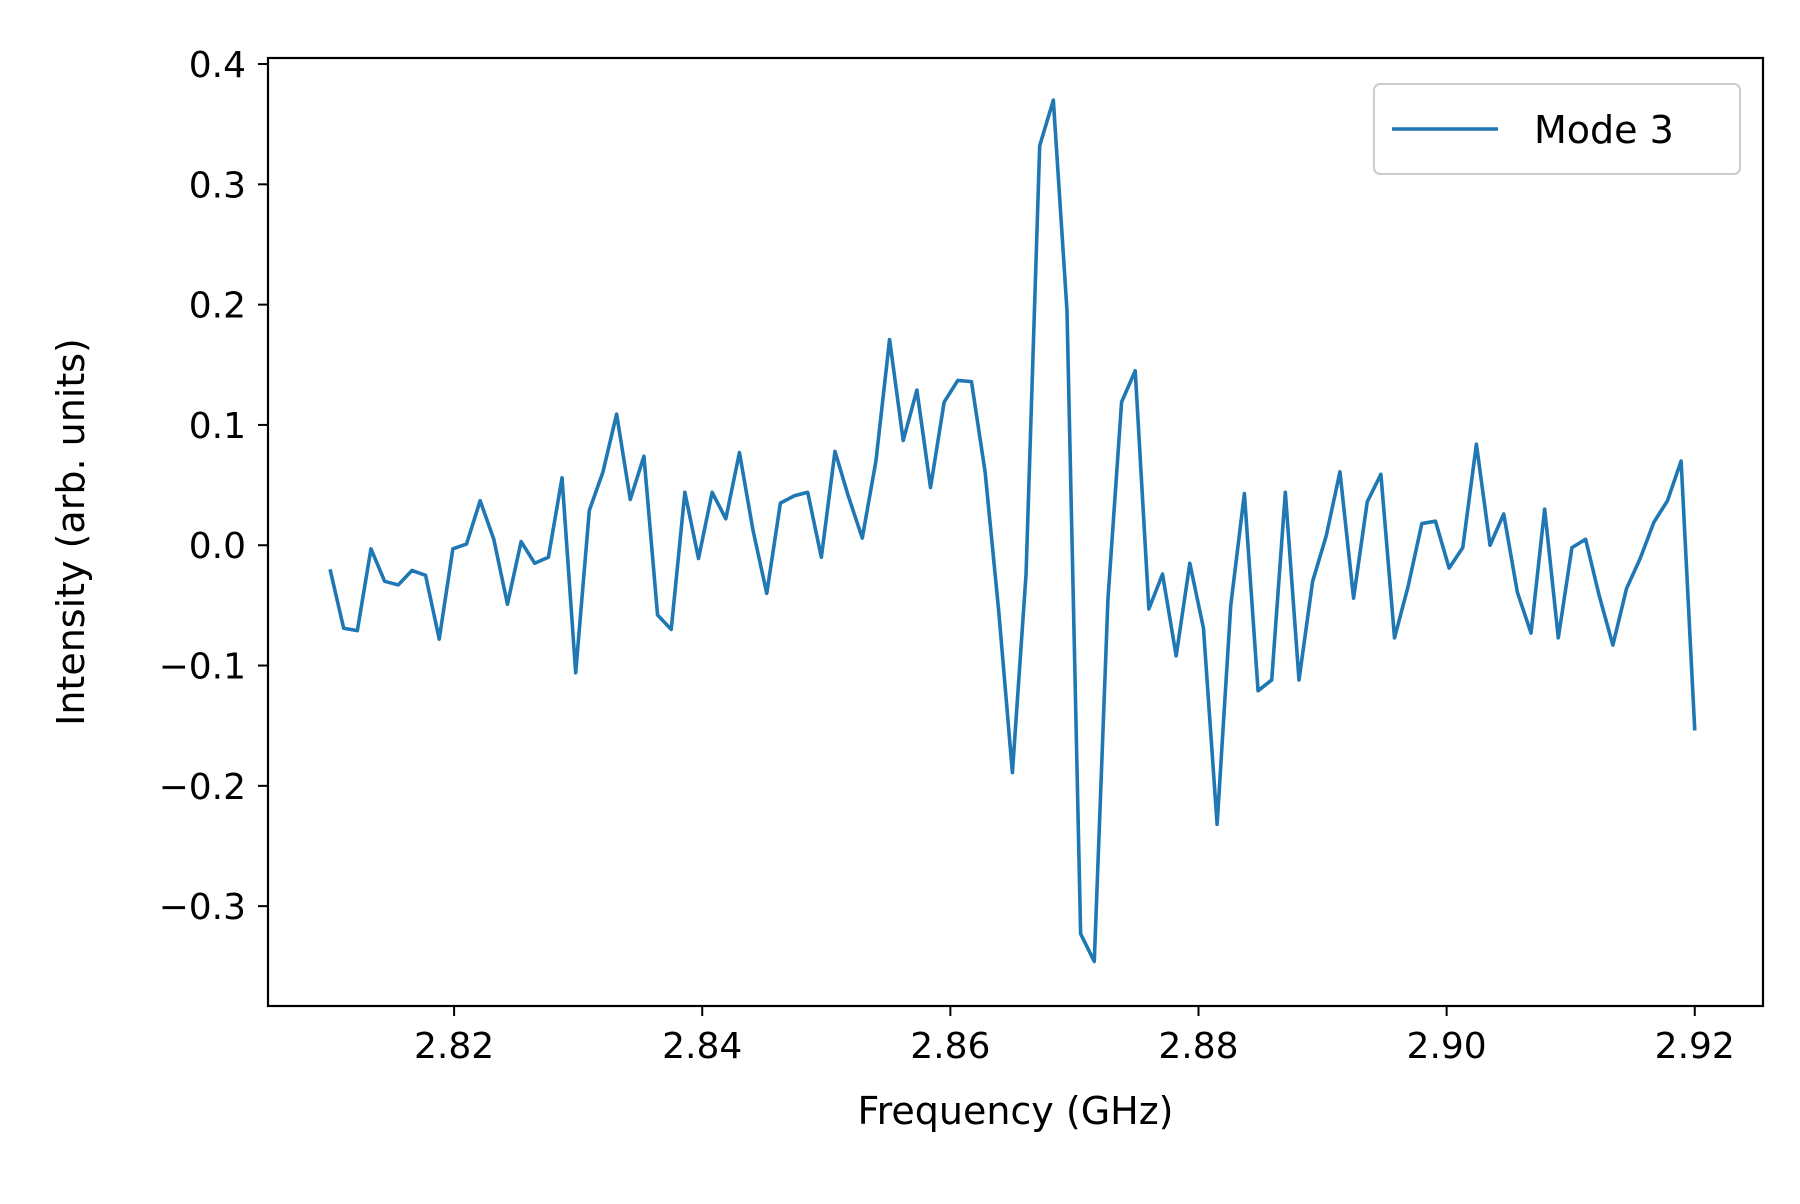 This screenshot has height=1204, width=1800. I want to click on legend-label-mode-3: Mode 3, so click(1604, 130).